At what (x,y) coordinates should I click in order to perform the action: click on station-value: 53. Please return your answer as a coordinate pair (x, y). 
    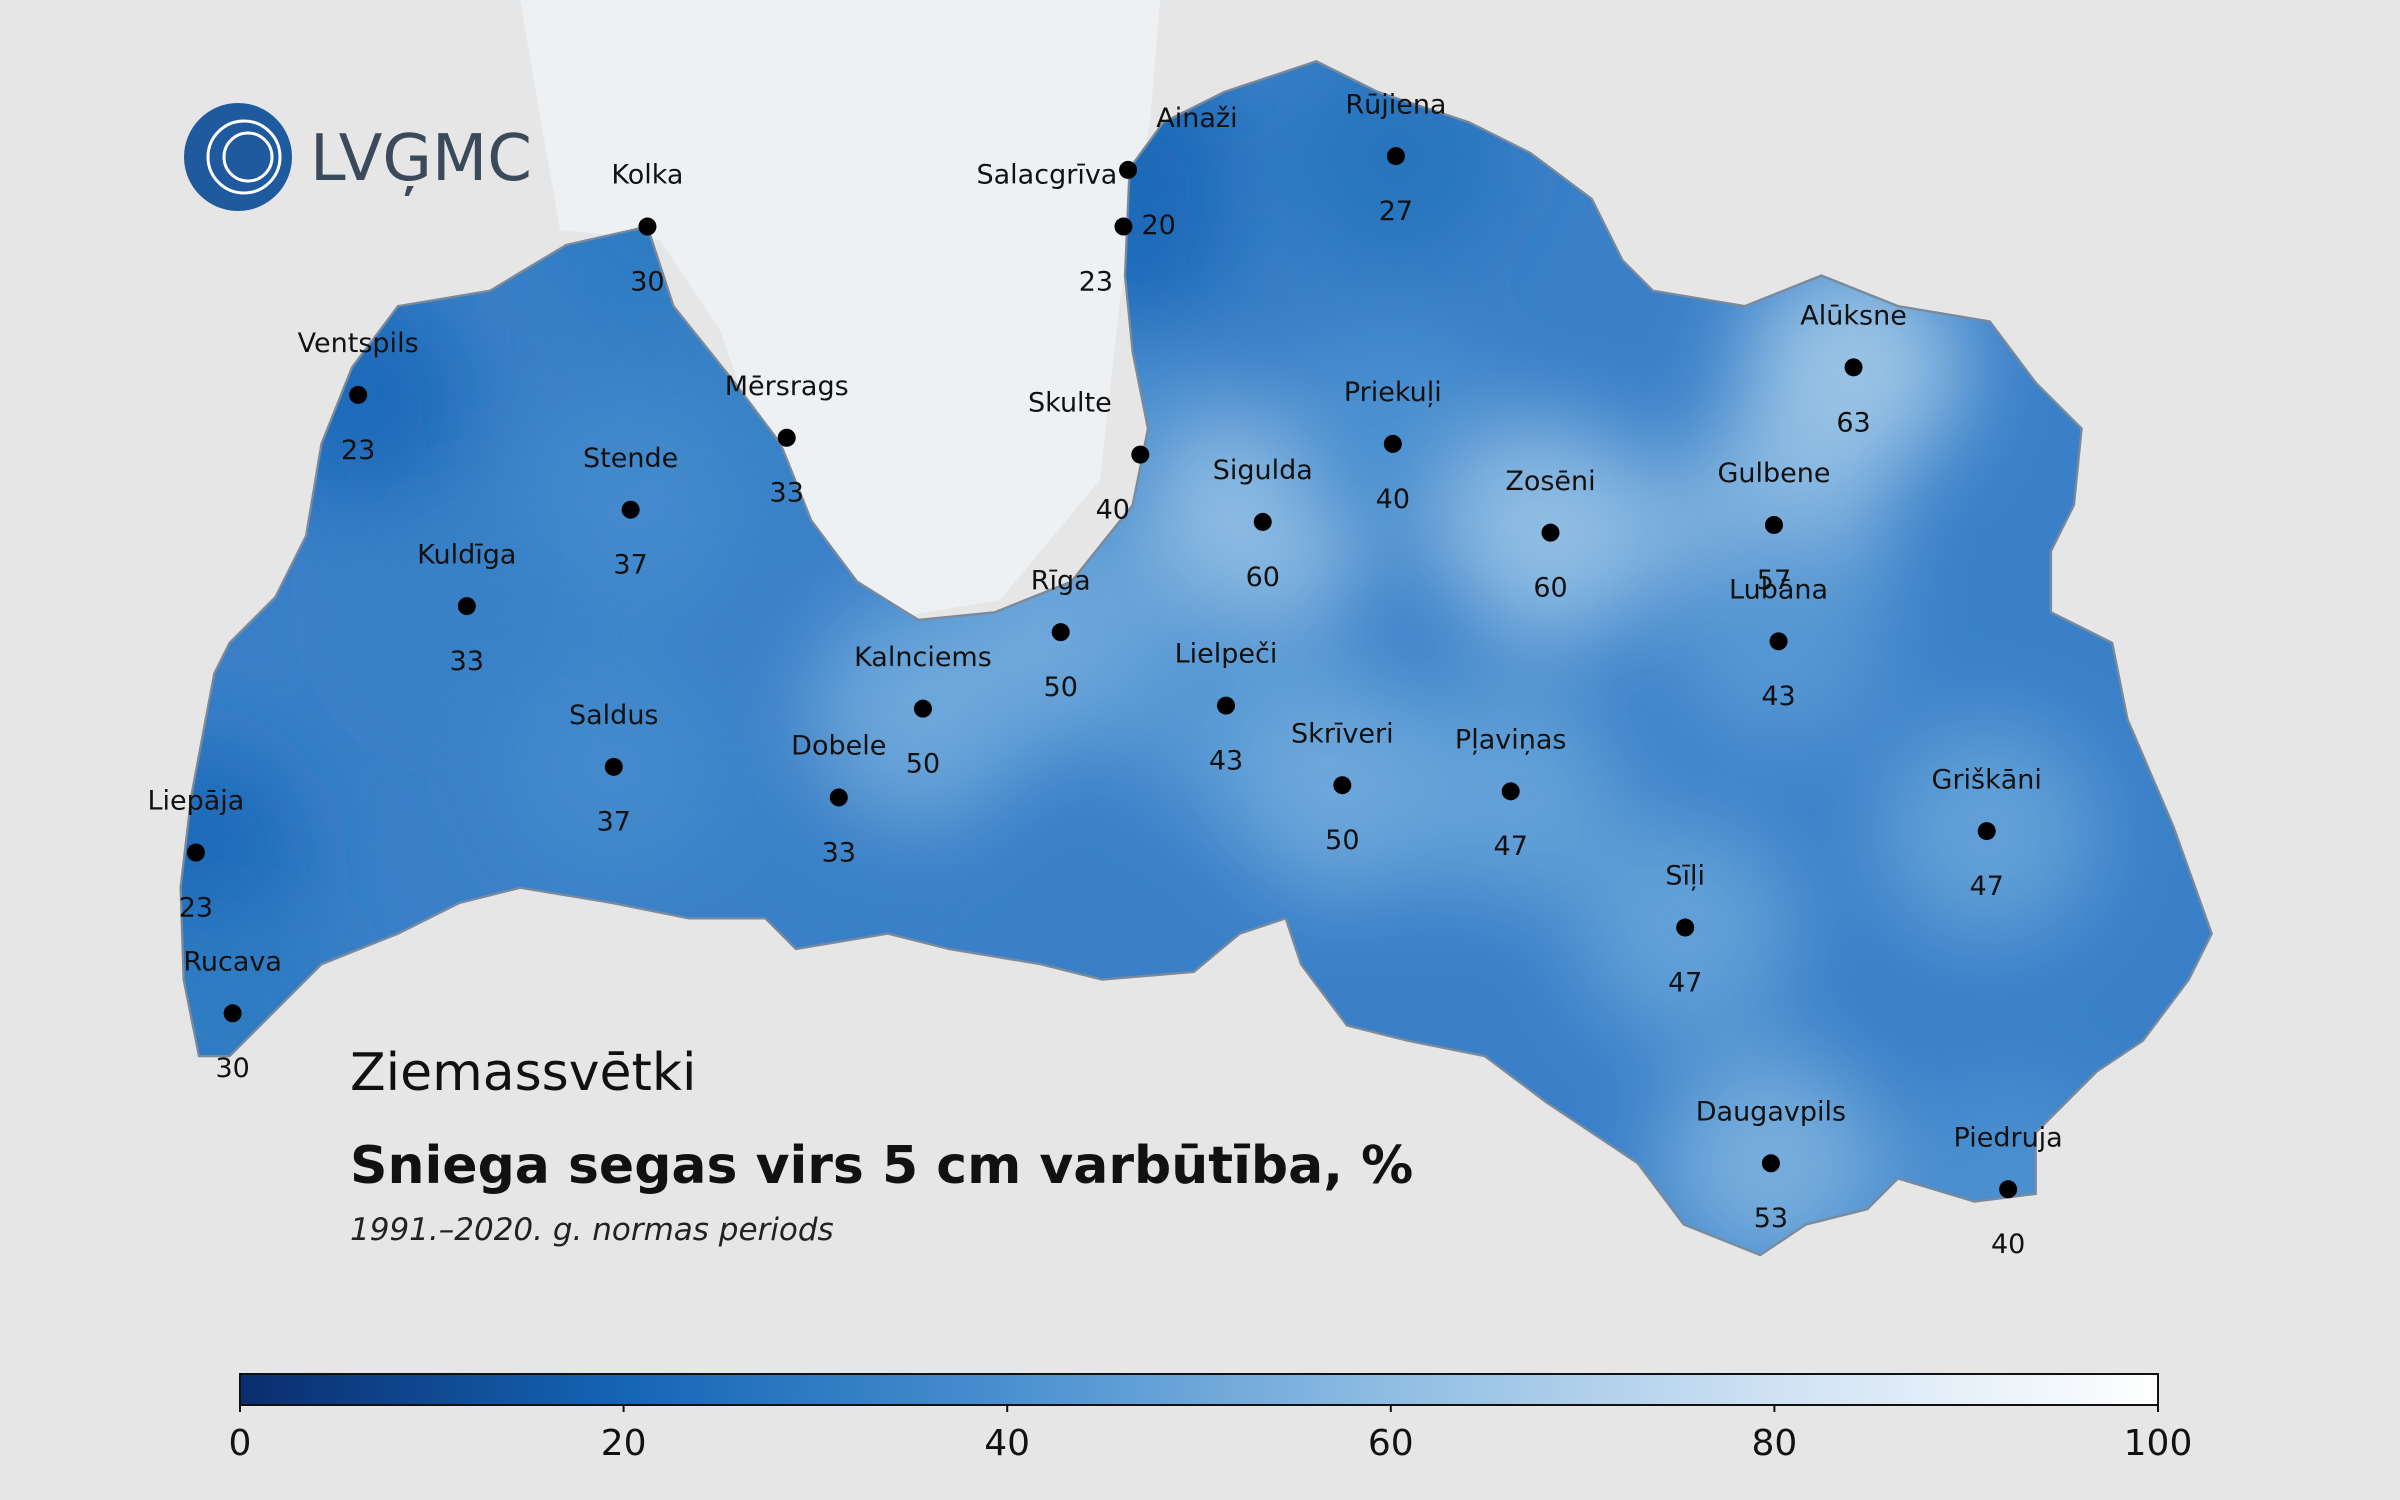
    Looking at the image, I should click on (1771, 1218).